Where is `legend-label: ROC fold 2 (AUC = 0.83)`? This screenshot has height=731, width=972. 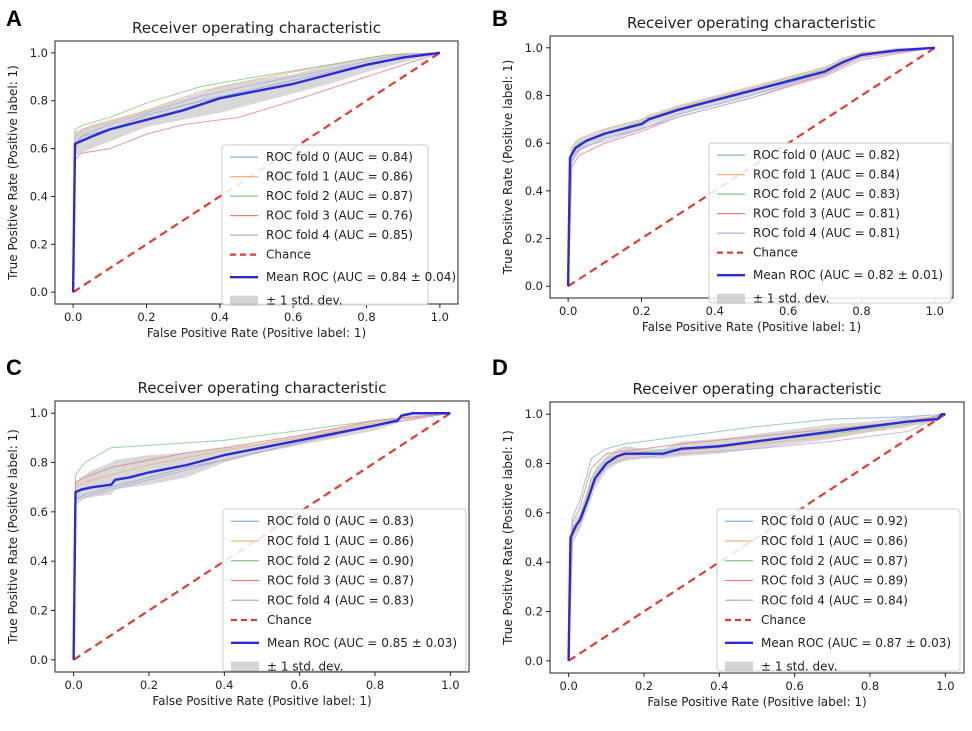 legend-label: ROC fold 2 (AUC = 0.83) is located at coordinates (826, 194).